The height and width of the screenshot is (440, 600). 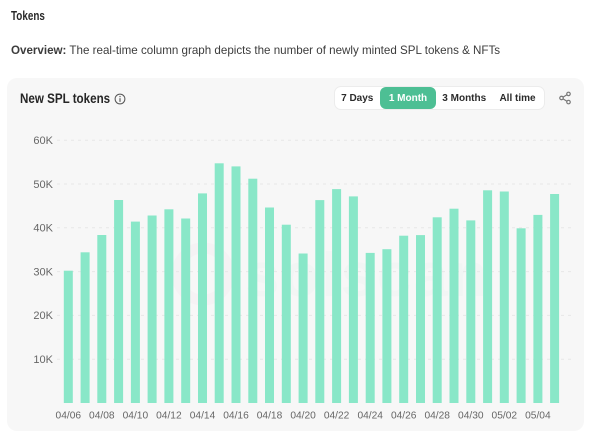 I want to click on svg-text: 04/06, so click(x=69, y=416).